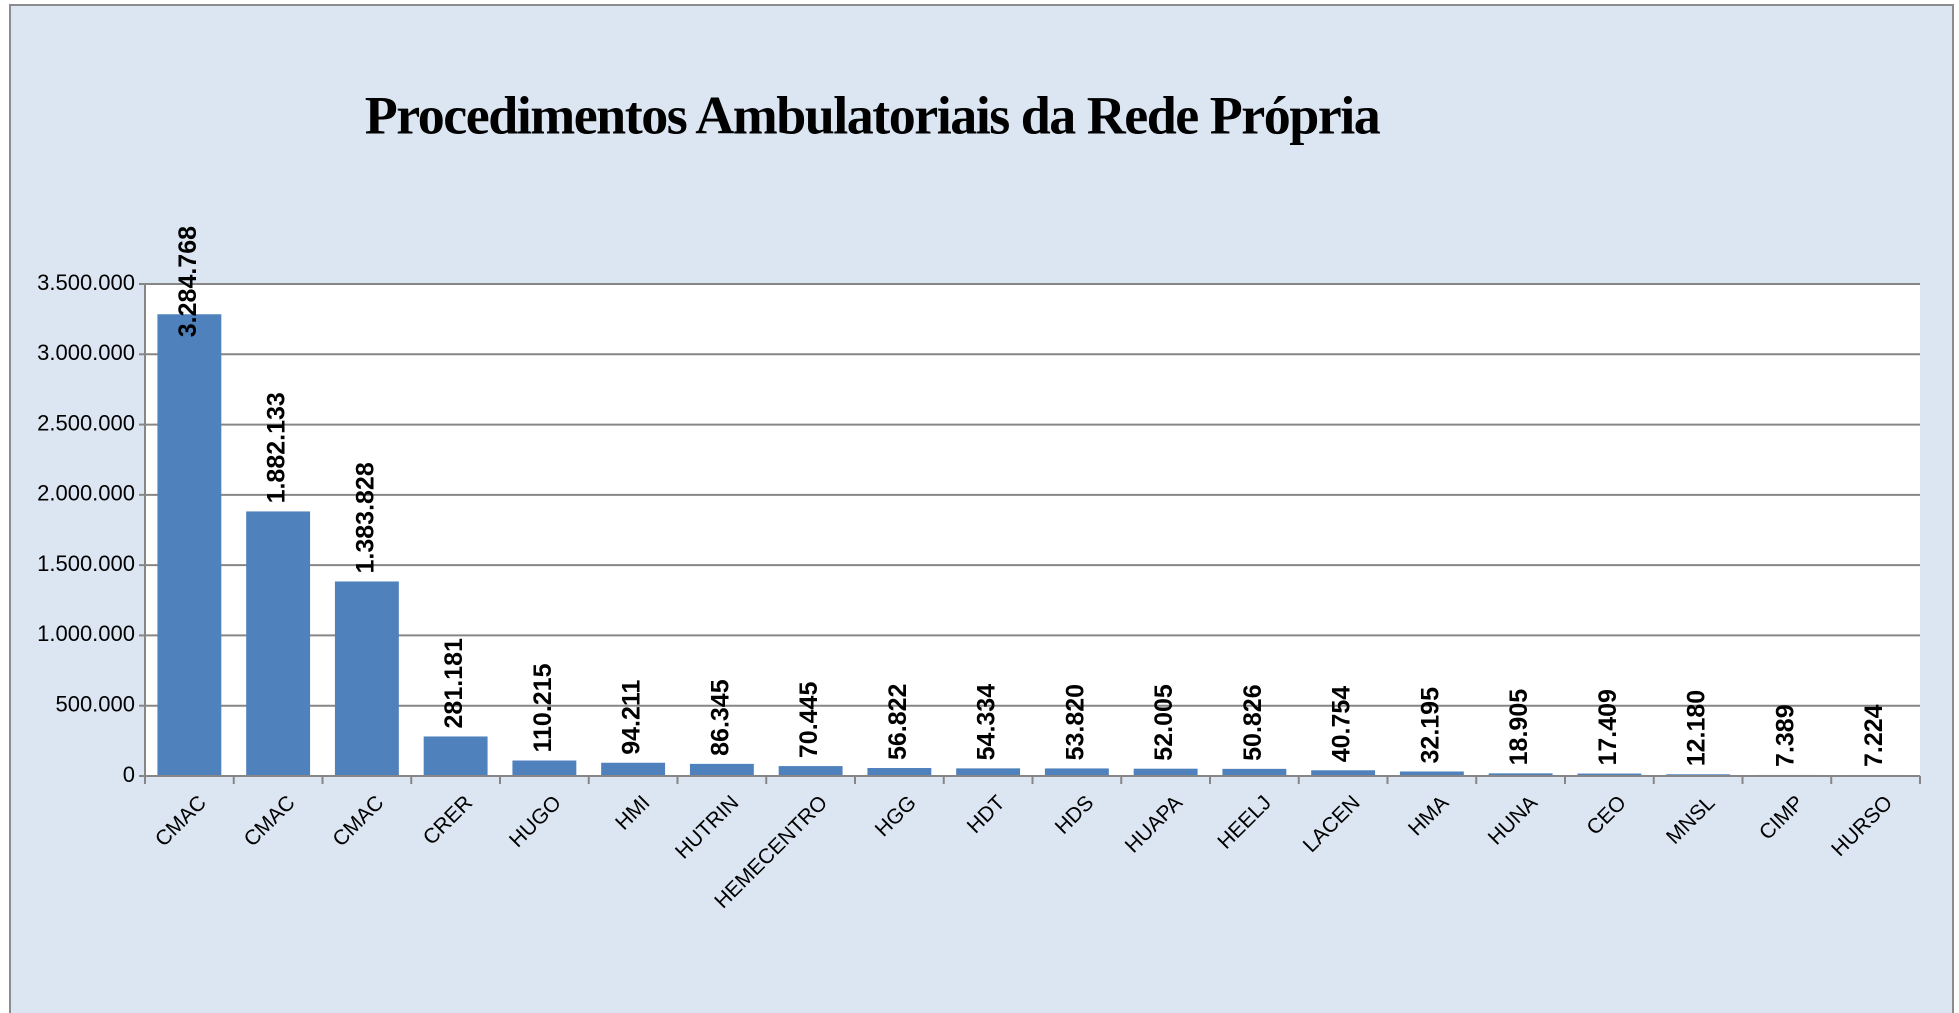  Describe the element at coordinates (454, 683) in the screenshot. I see `data-label: 281.181` at that location.